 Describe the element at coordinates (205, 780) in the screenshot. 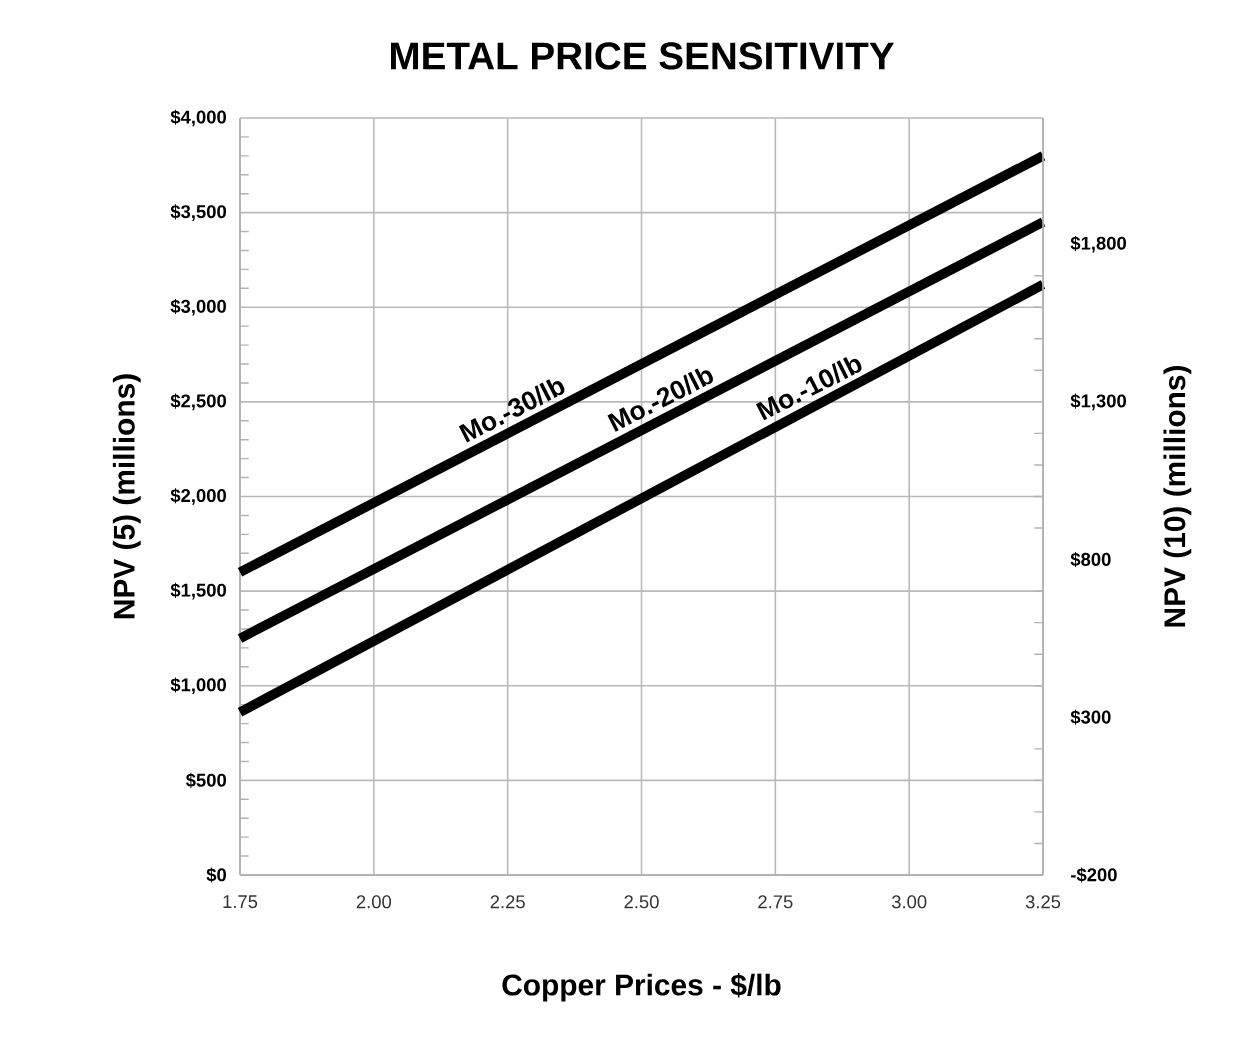

I see `y-tick-label: $500` at that location.